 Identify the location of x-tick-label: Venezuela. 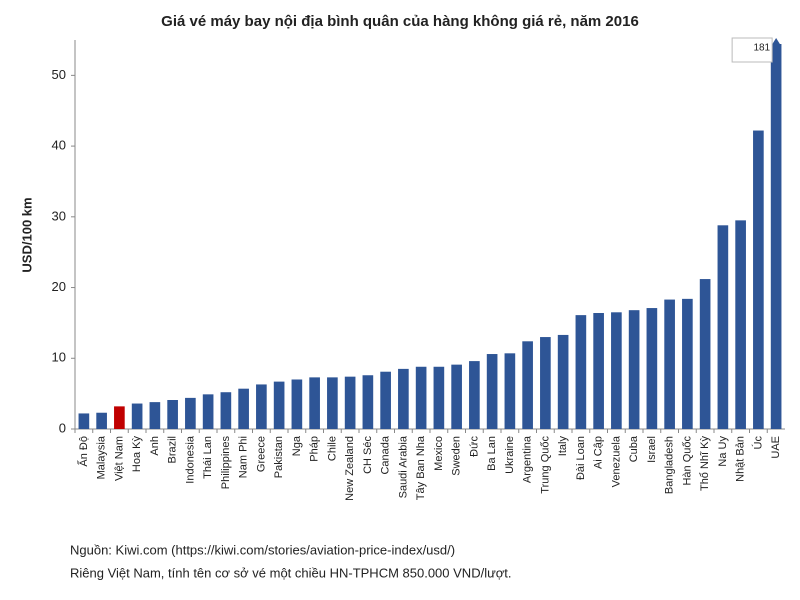
(616, 461).